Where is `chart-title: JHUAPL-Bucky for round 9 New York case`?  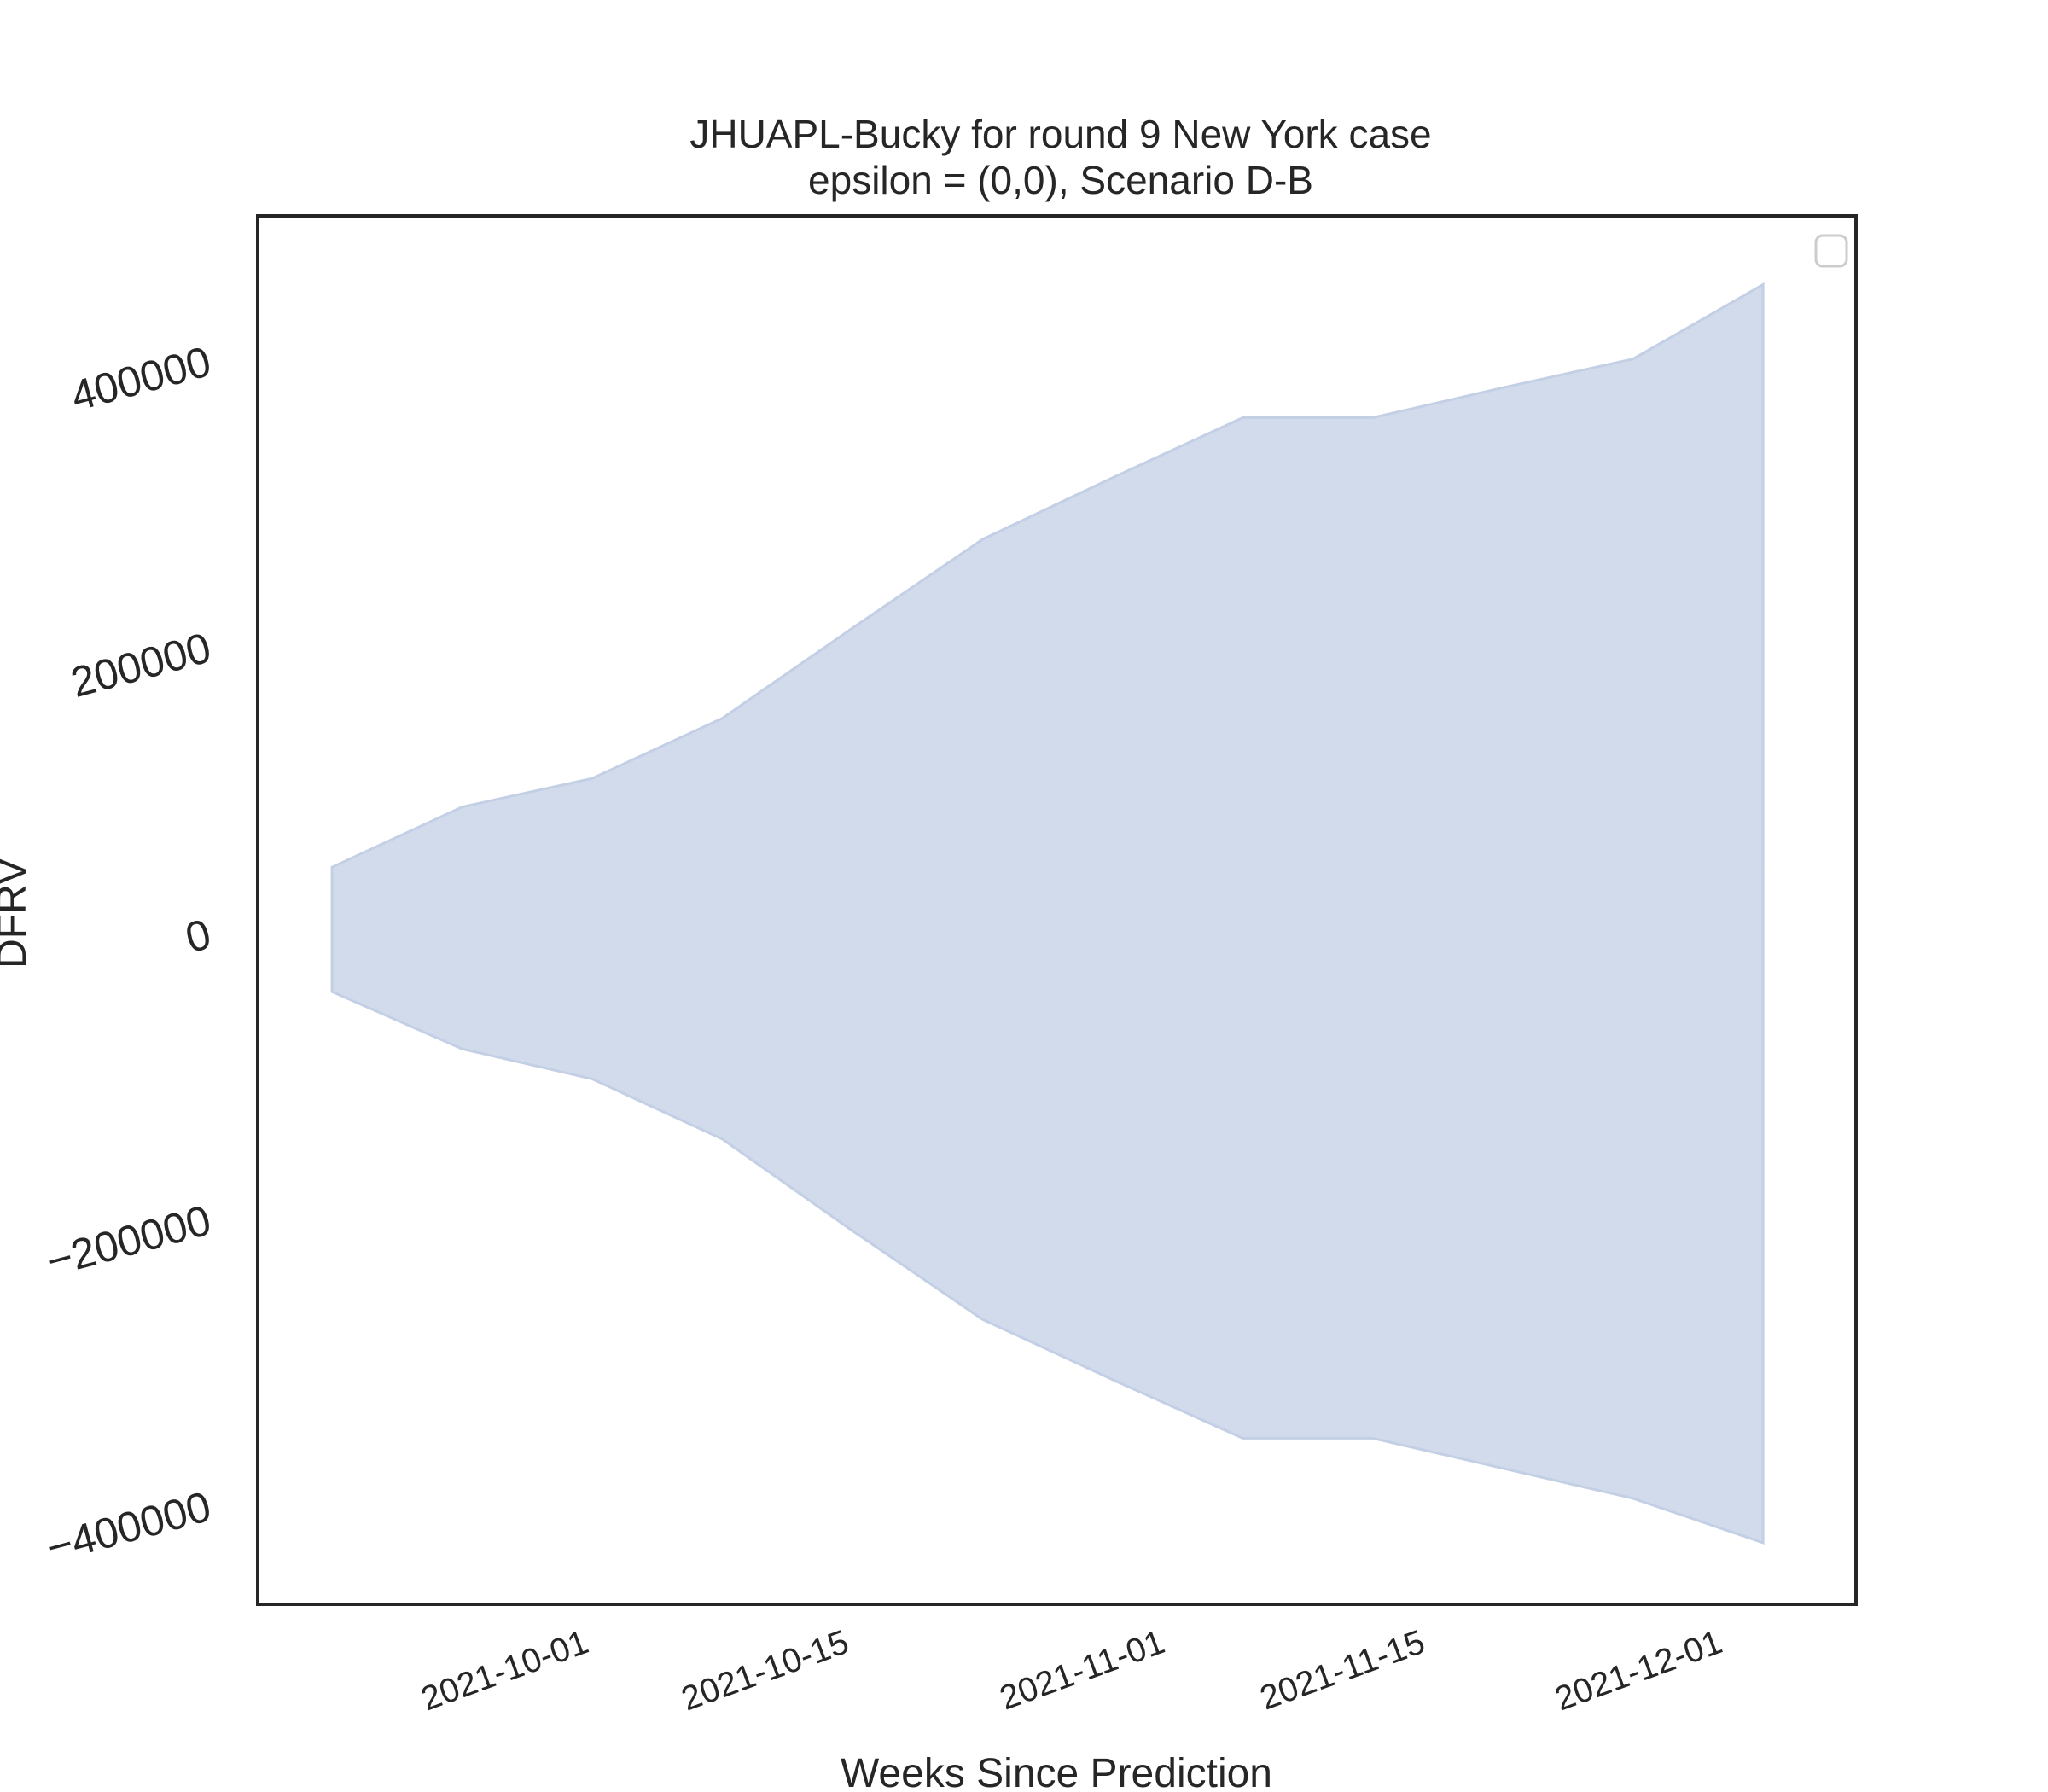 chart-title: JHUAPL-Bucky for round 9 New York case is located at coordinates (1060, 134).